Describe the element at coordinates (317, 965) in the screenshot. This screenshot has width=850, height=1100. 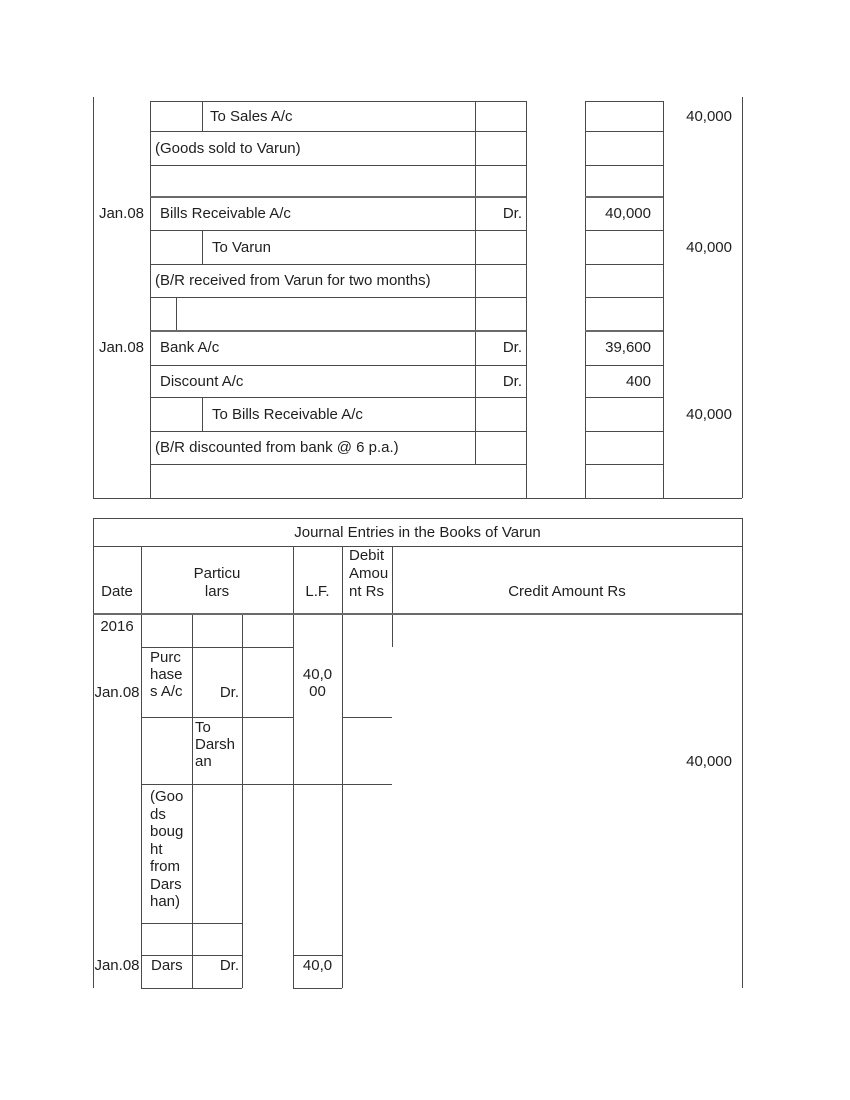
I see `debit-amount-cell: 40,0` at that location.